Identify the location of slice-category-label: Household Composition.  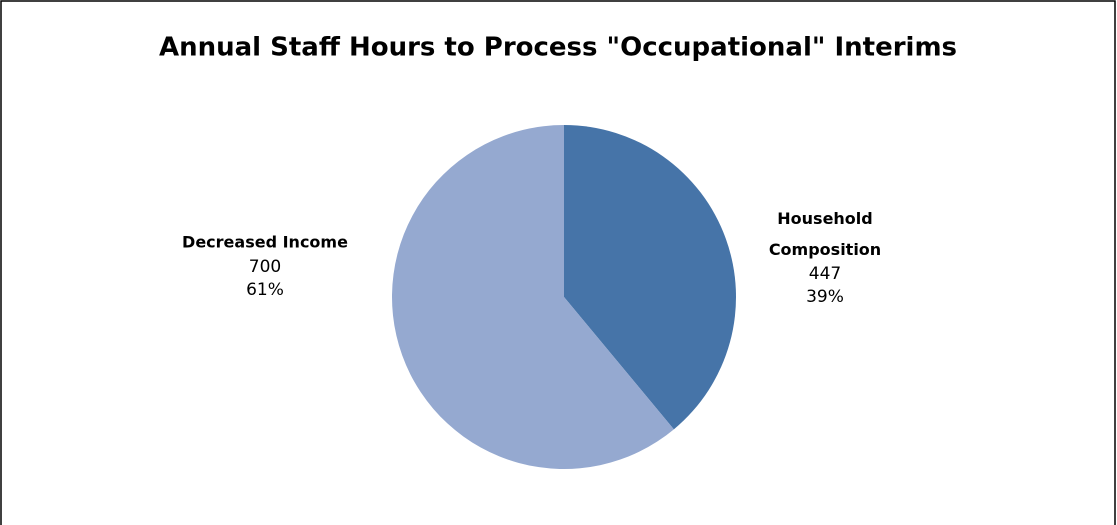
(825, 234).